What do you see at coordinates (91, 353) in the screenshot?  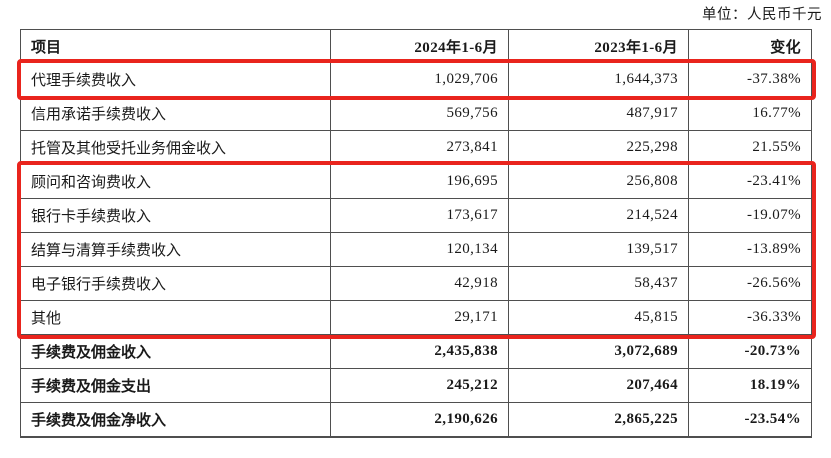 I see `row-item-cell: 手续费及佣金收入` at bounding box center [91, 353].